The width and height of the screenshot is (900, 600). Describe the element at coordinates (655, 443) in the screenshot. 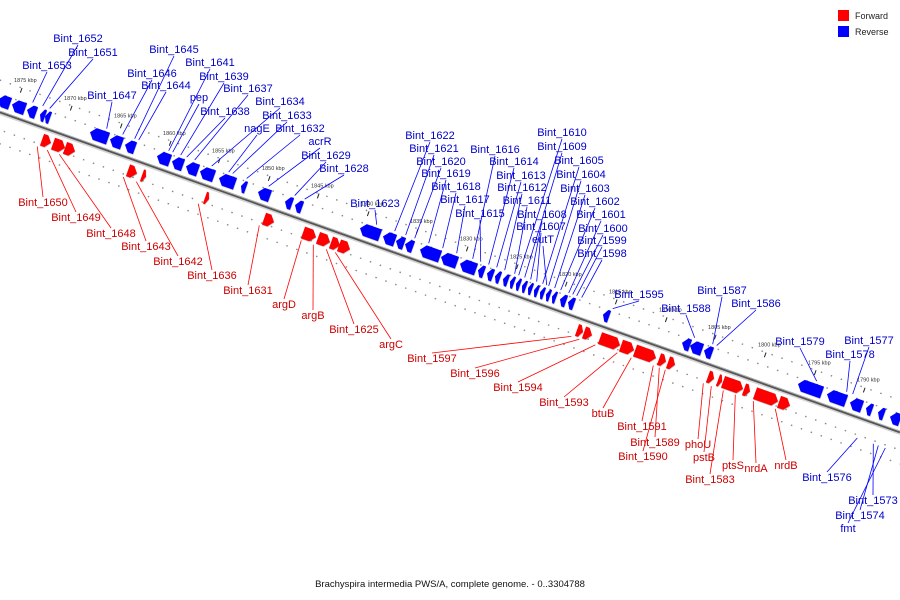

I see `gene-label: Bint_1589` at that location.